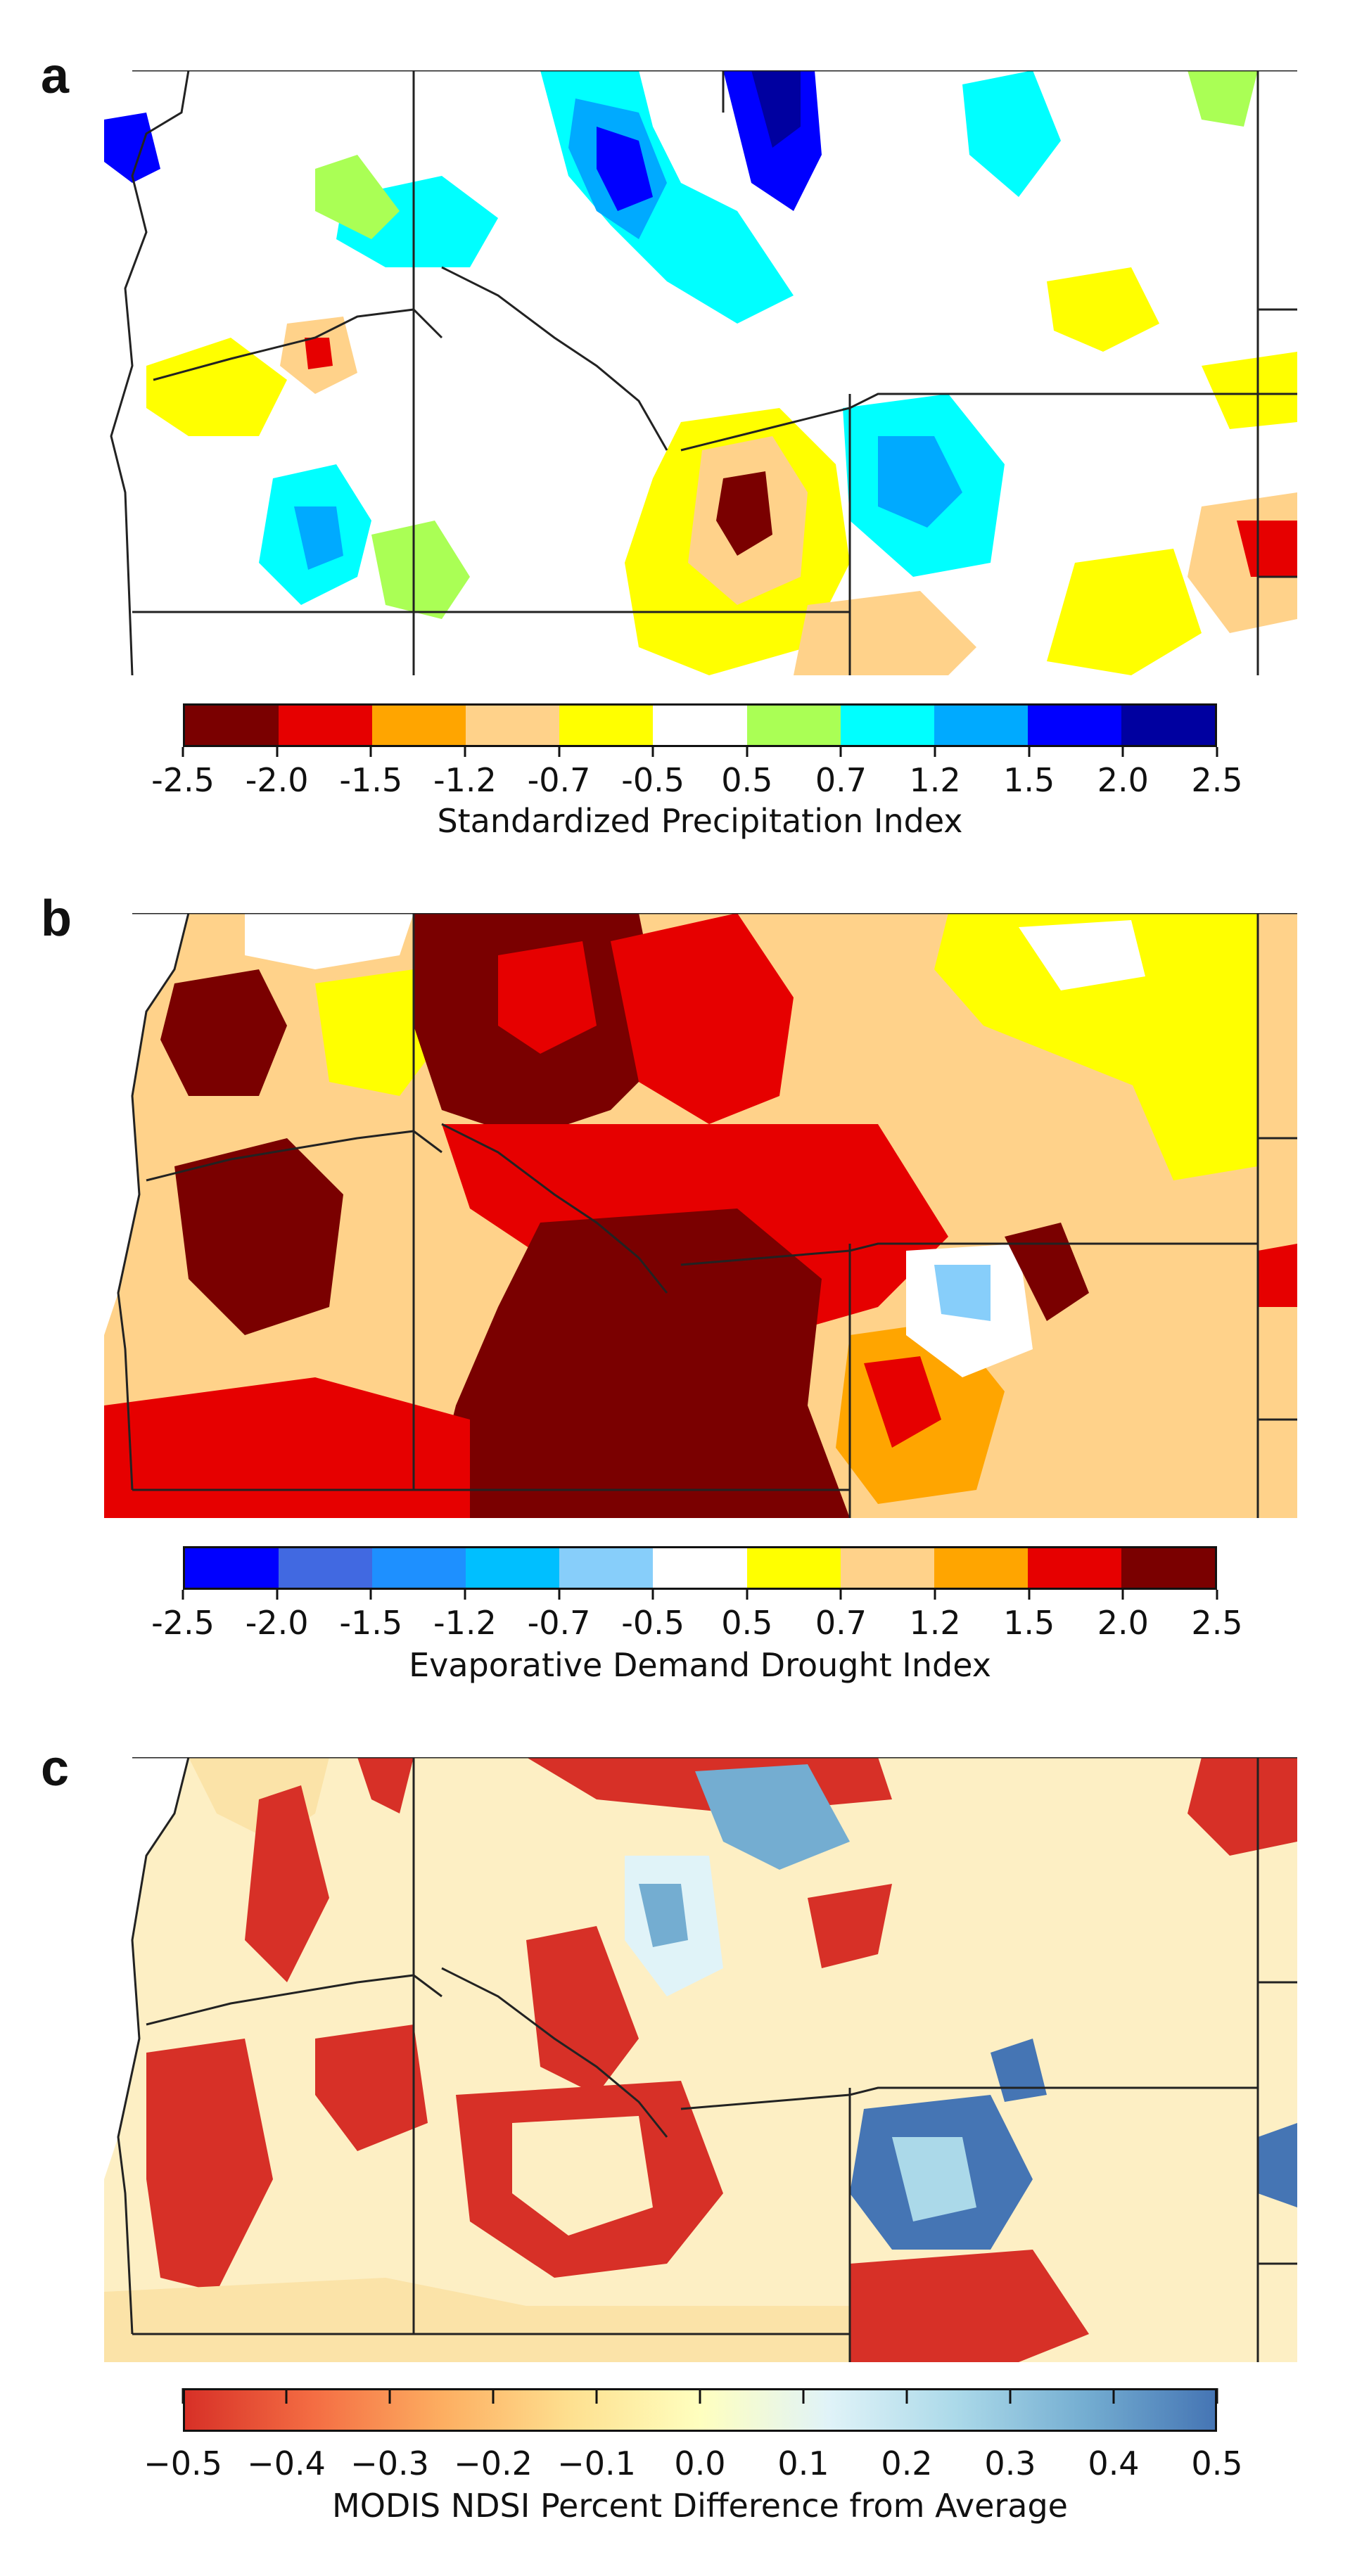  What do you see at coordinates (1114, 2463) in the screenshot?
I see `colorbar-tick-label: 0.4` at bounding box center [1114, 2463].